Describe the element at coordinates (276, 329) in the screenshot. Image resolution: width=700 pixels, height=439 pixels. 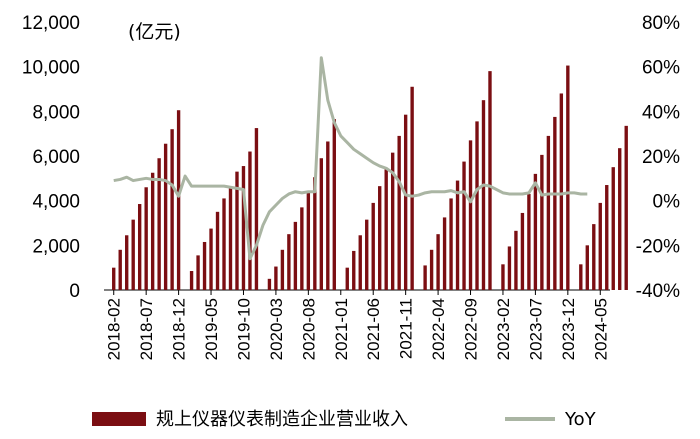
I see `x-tick-label: 2020-03` at that location.